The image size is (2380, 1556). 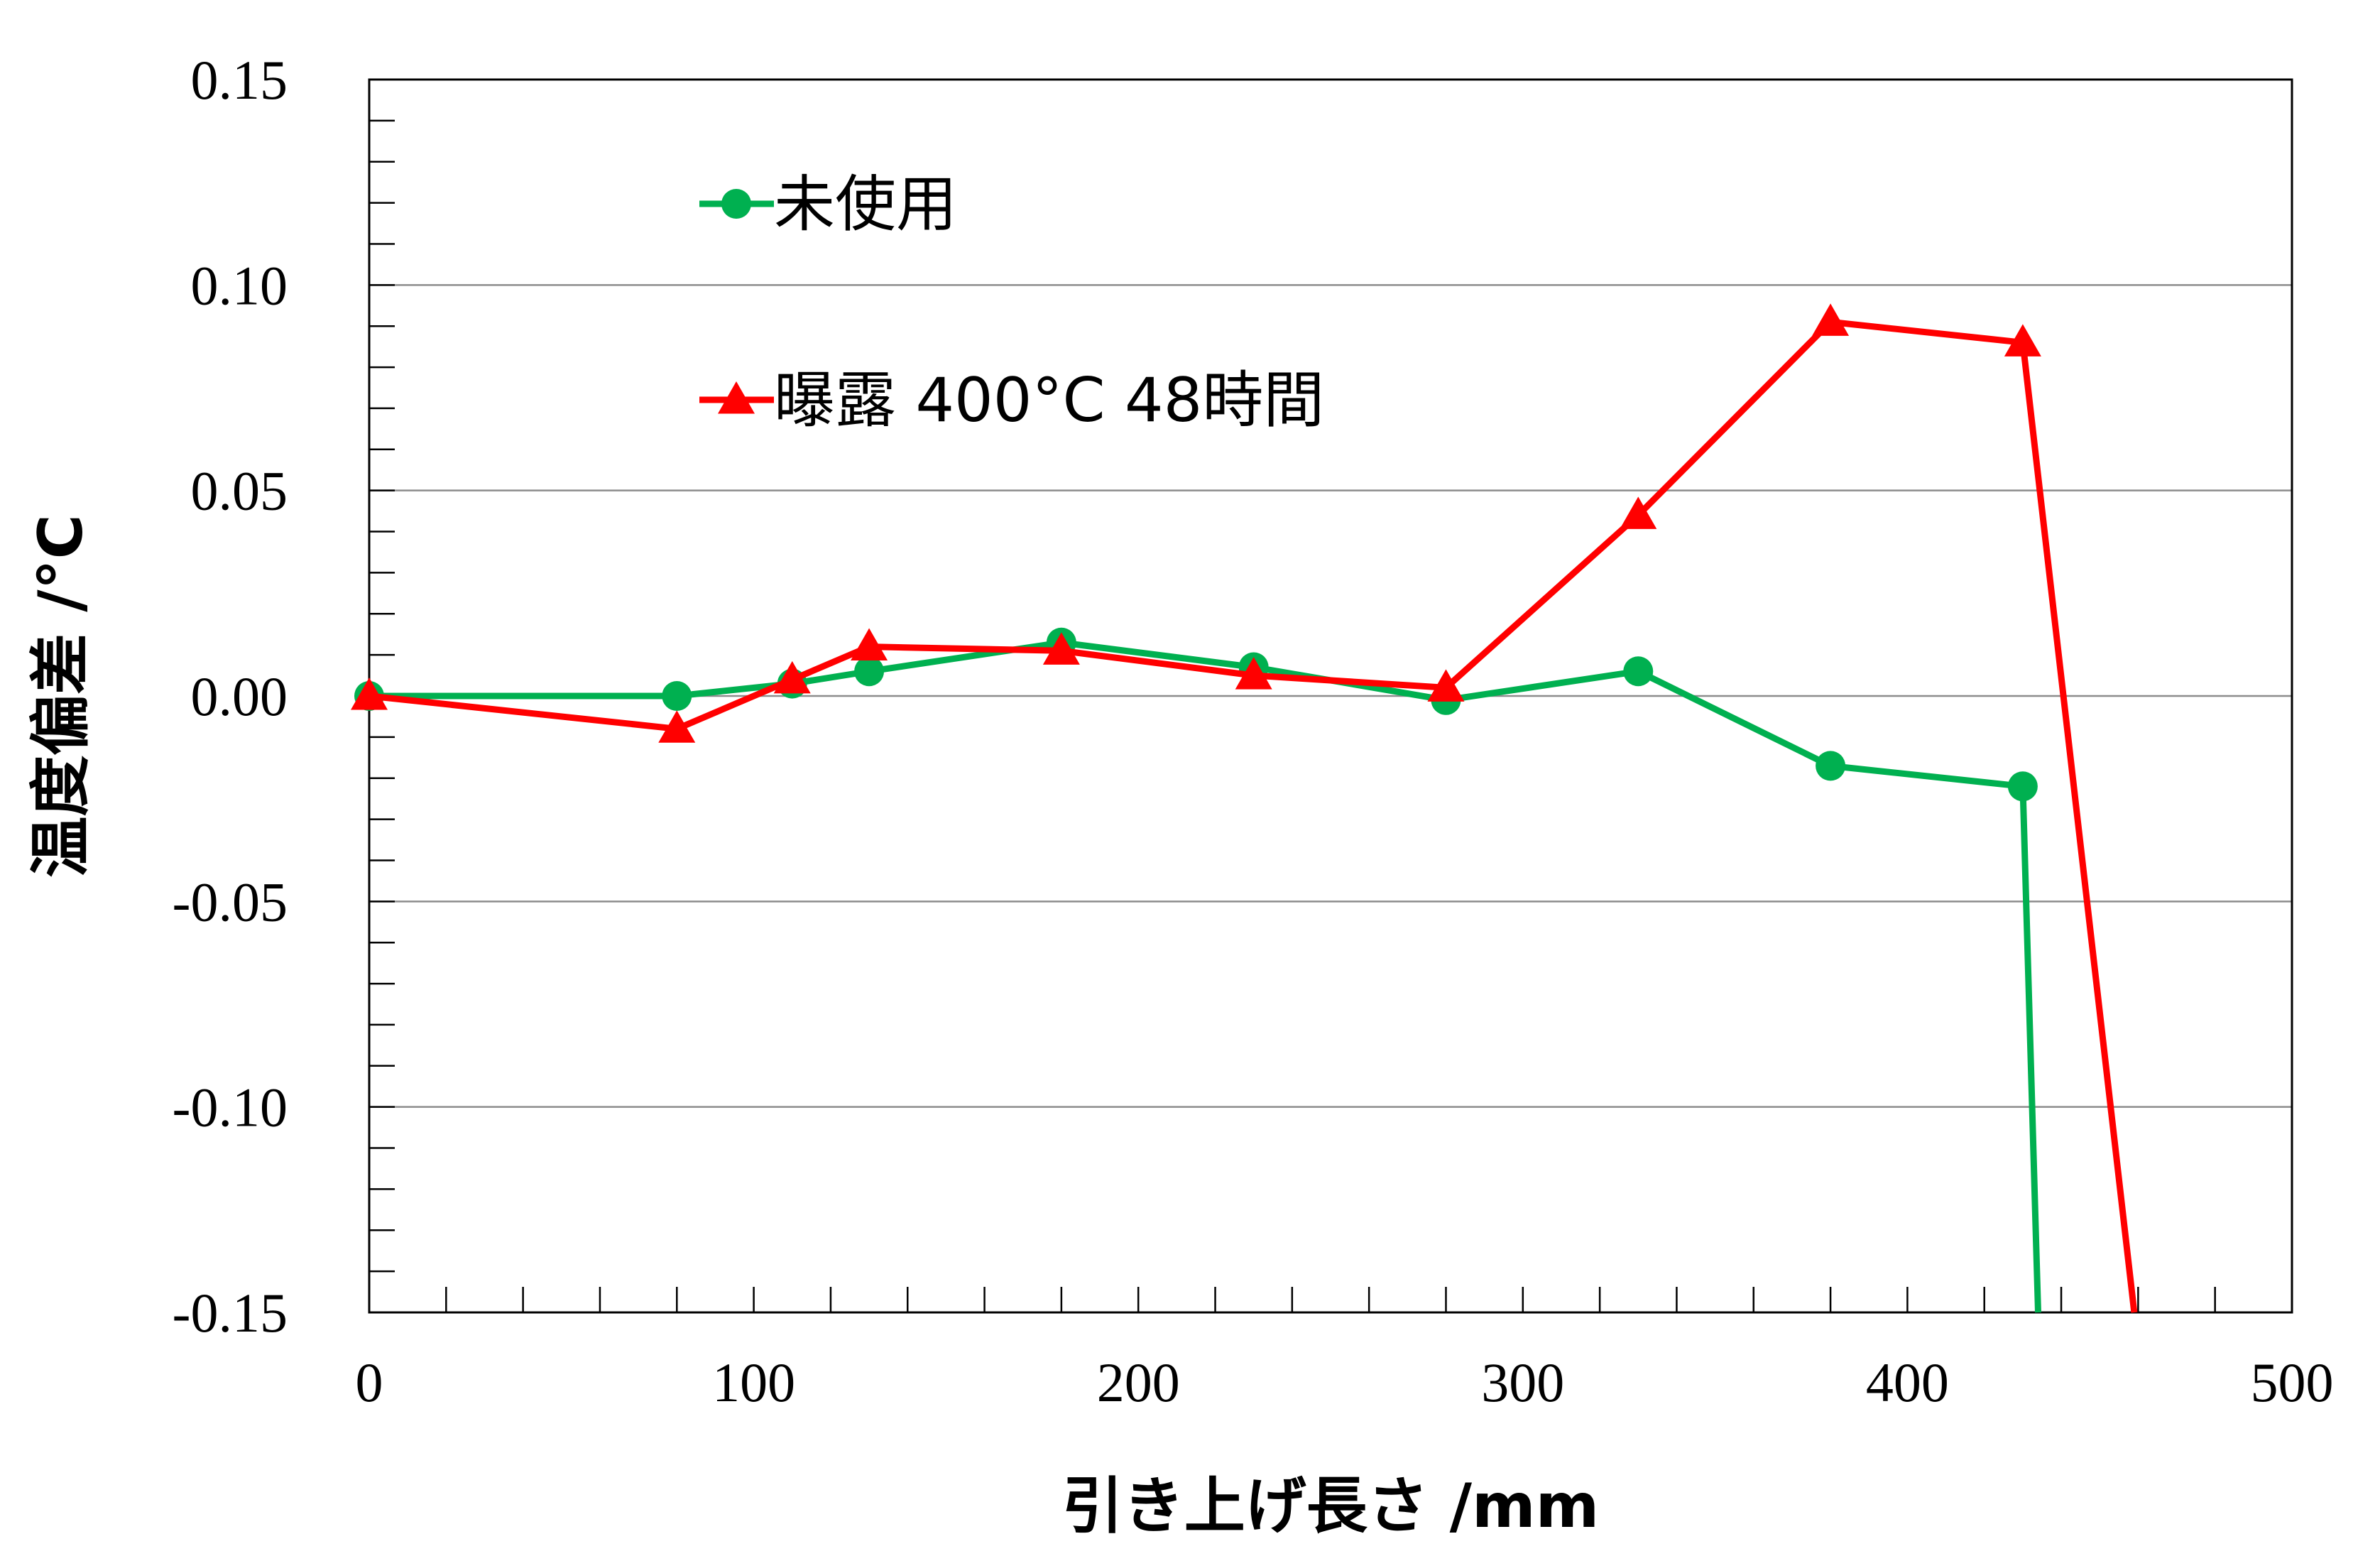 What do you see at coordinates (231, 1108) in the screenshot?
I see `y-tick-label: -0.10` at bounding box center [231, 1108].